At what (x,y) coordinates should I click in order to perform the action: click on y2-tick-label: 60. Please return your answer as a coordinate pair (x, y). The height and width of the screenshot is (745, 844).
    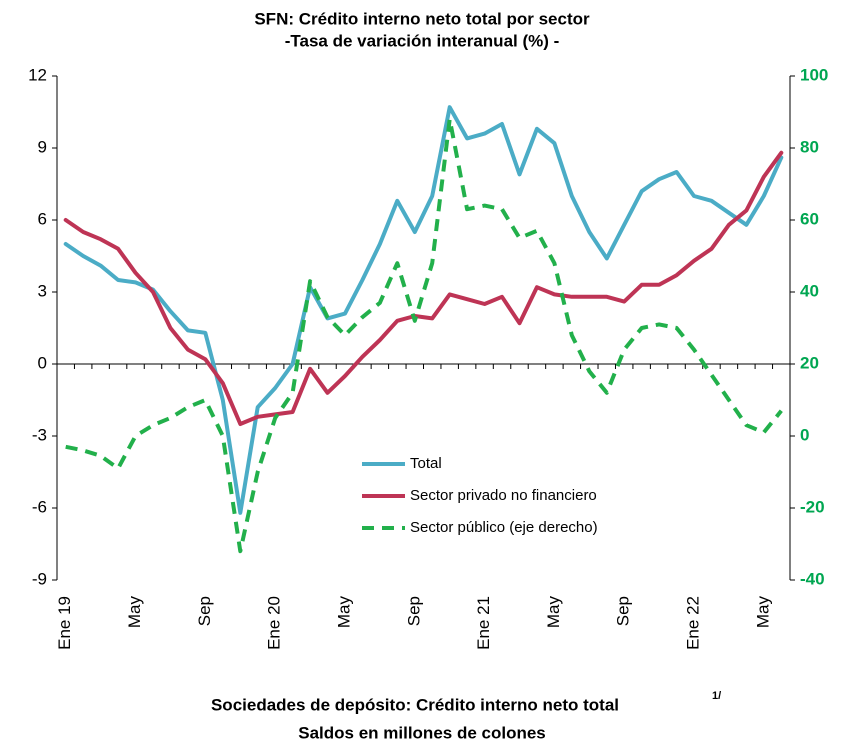
    Looking at the image, I should click on (809, 218).